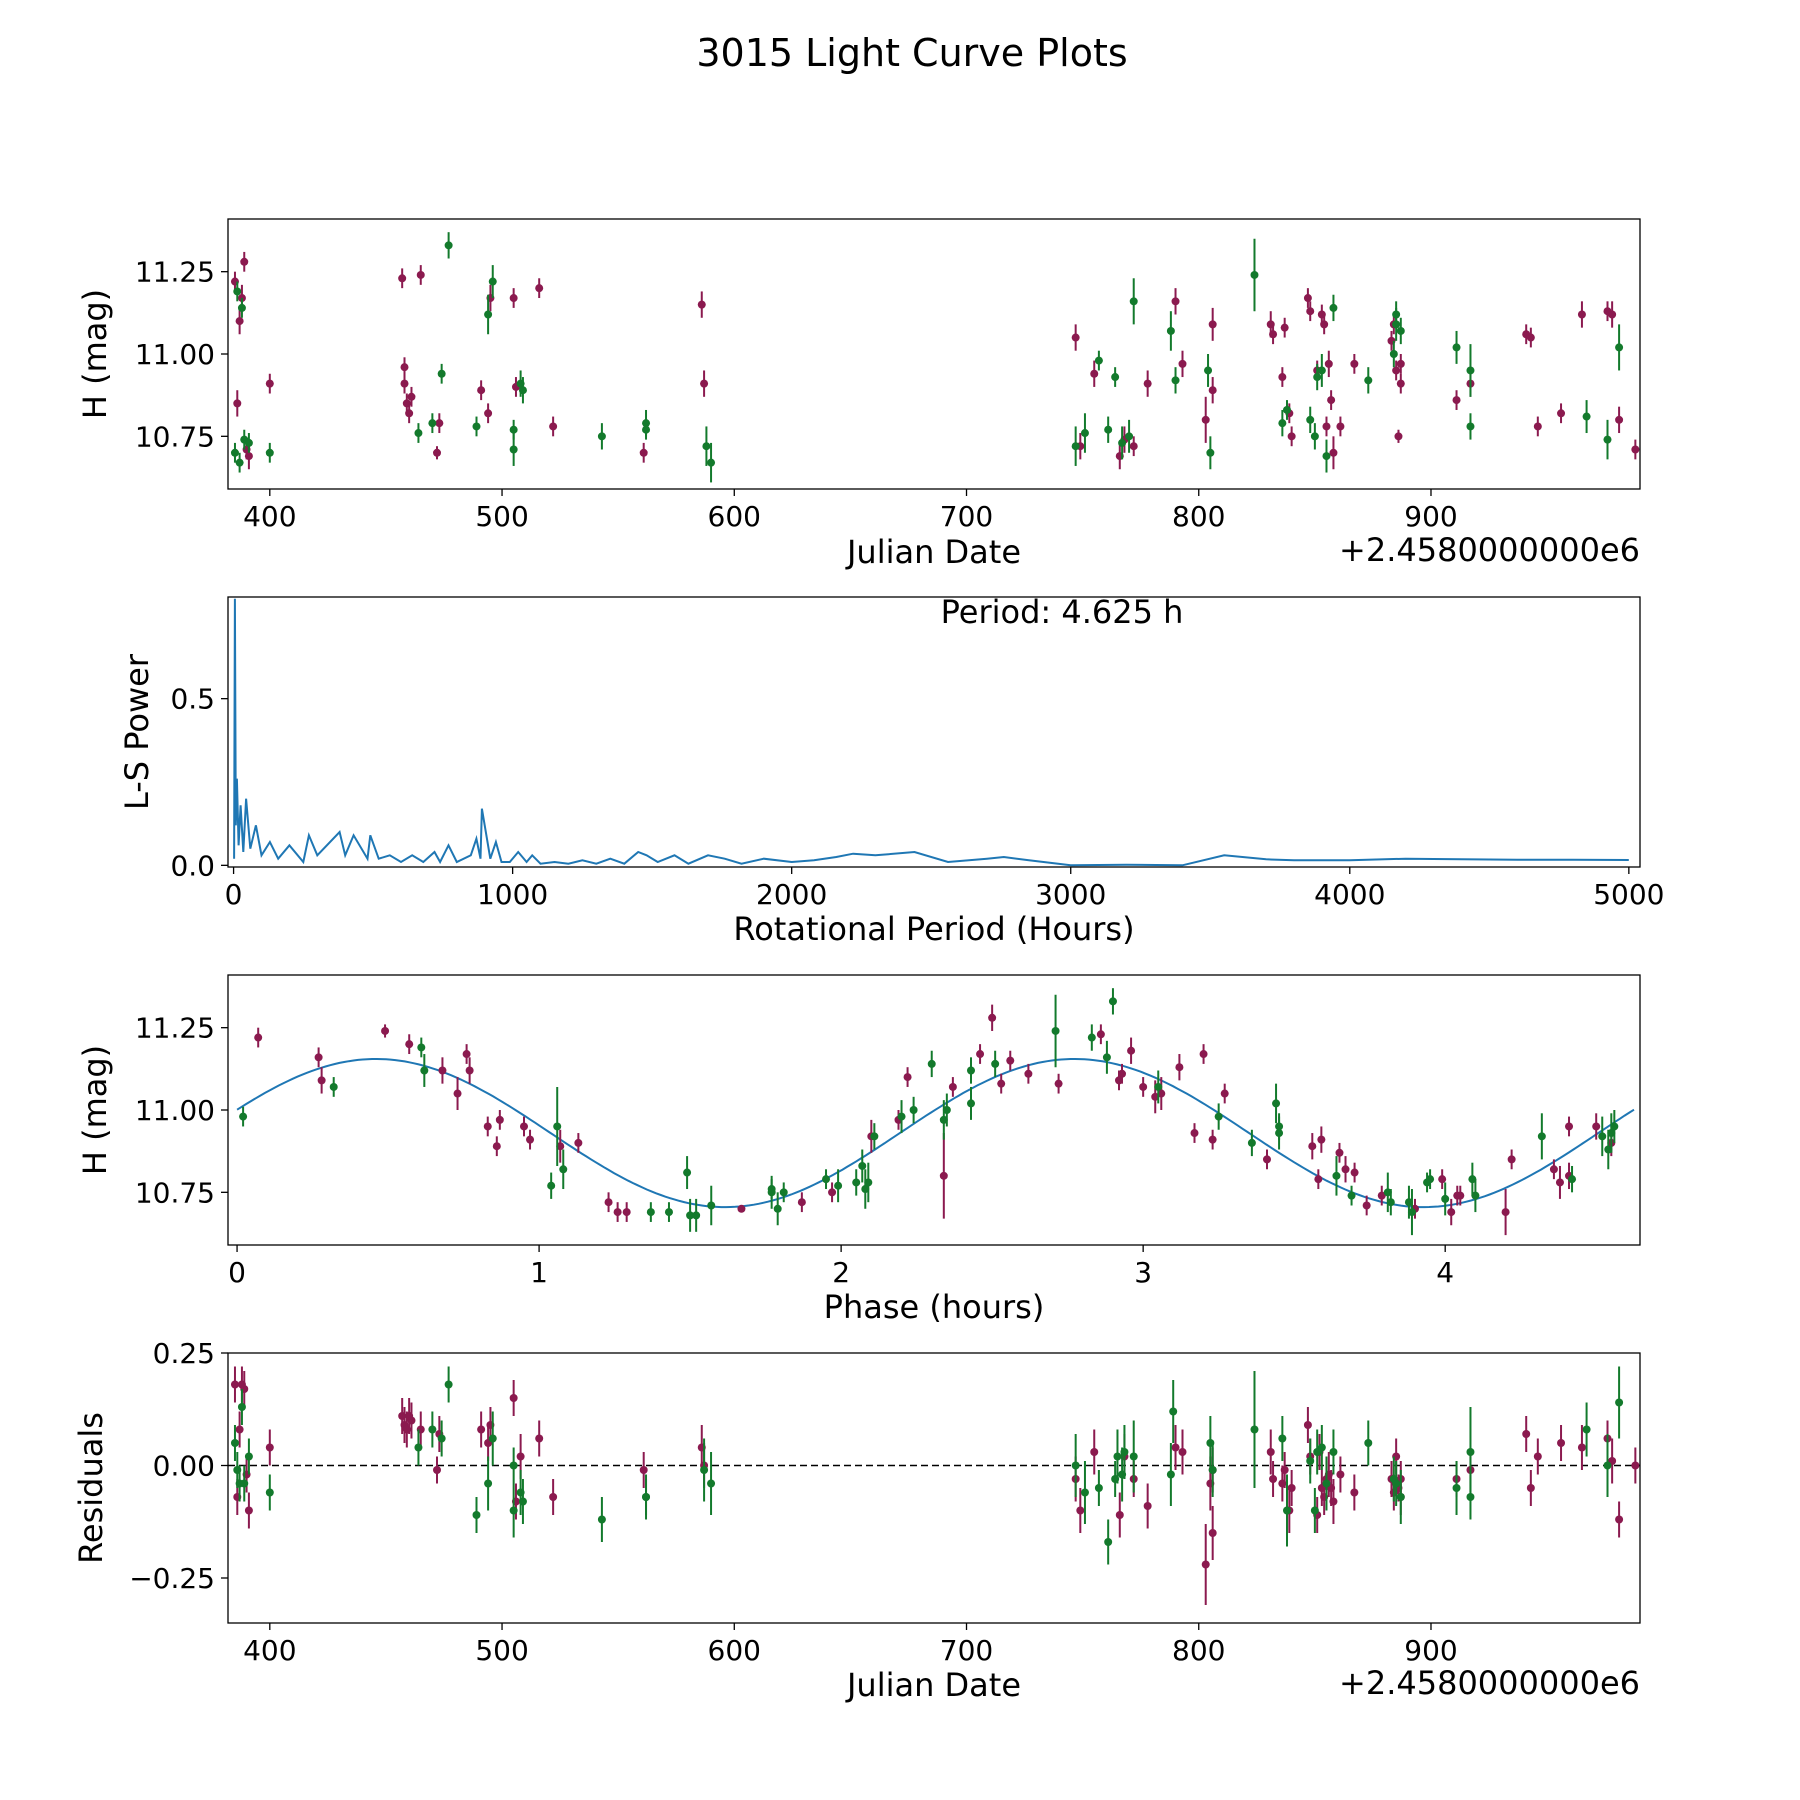 This screenshot has height=1800, width=1800. Describe the element at coordinates (1198, 1650) in the screenshot. I see `x-tick-label: 800` at that location.